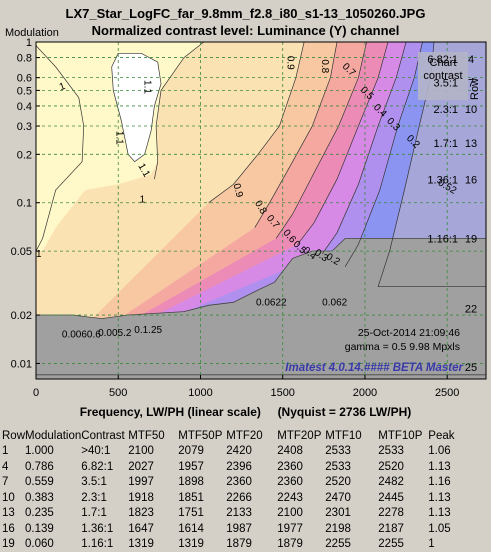 The image size is (491, 552). What do you see at coordinates (191, 528) in the screenshot?
I see `table-cell: 1614` at bounding box center [191, 528].